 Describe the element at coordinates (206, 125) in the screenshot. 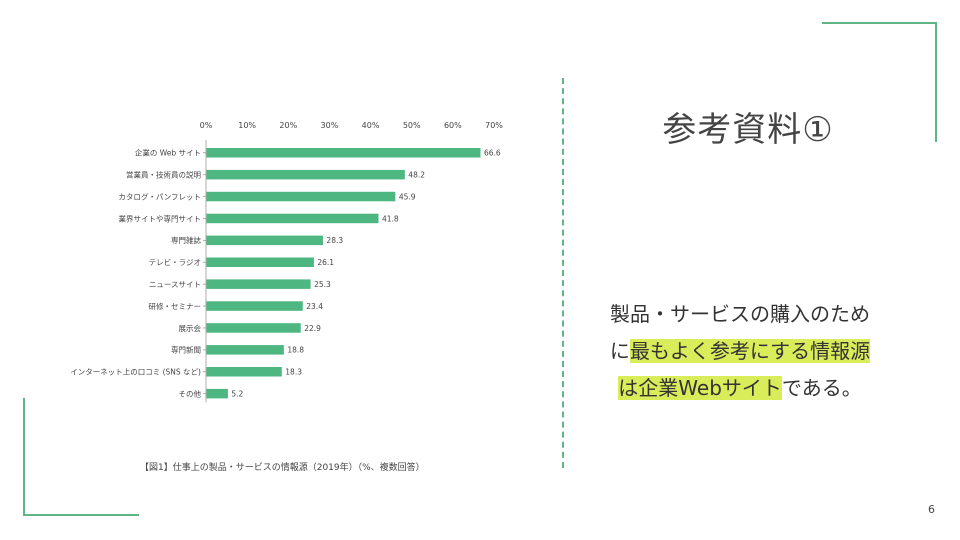

I see `x-tick-label: 0%` at that location.